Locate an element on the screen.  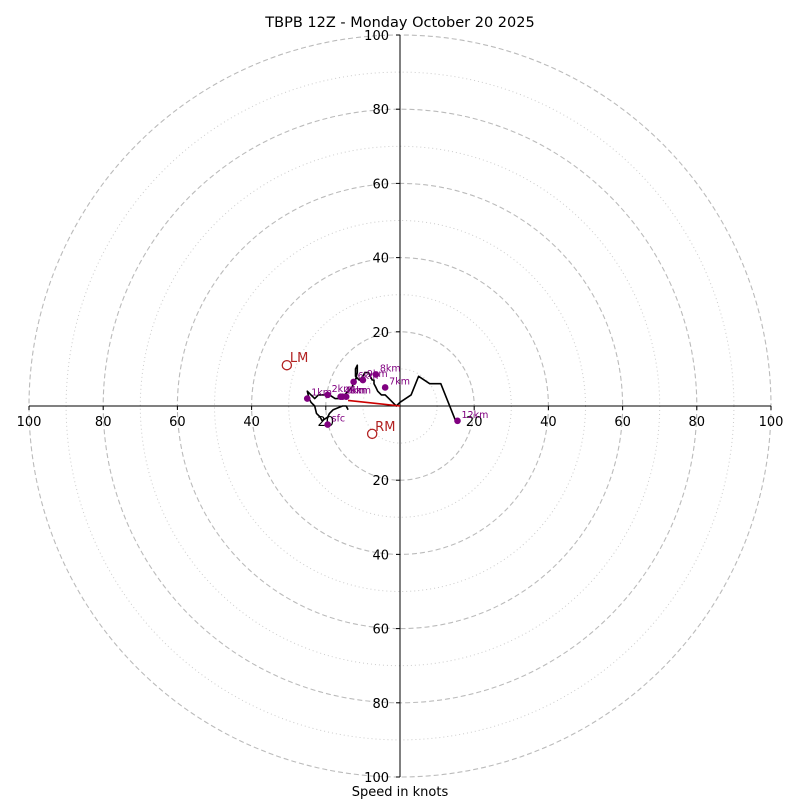
height-point-label: 4km is located at coordinates (355, 391).